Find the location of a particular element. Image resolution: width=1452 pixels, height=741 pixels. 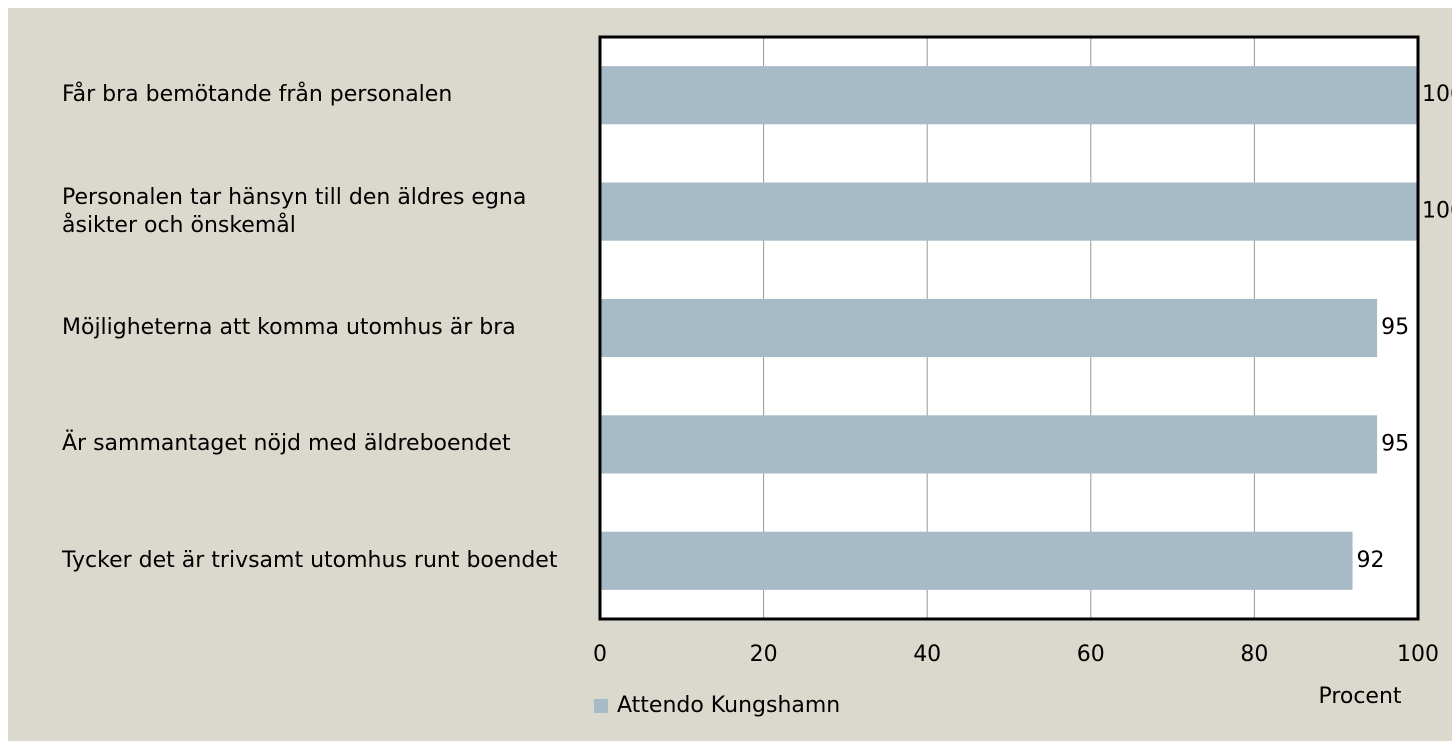

category-label: Möjligheterna att komma utomhus är bra is located at coordinates (289, 327).